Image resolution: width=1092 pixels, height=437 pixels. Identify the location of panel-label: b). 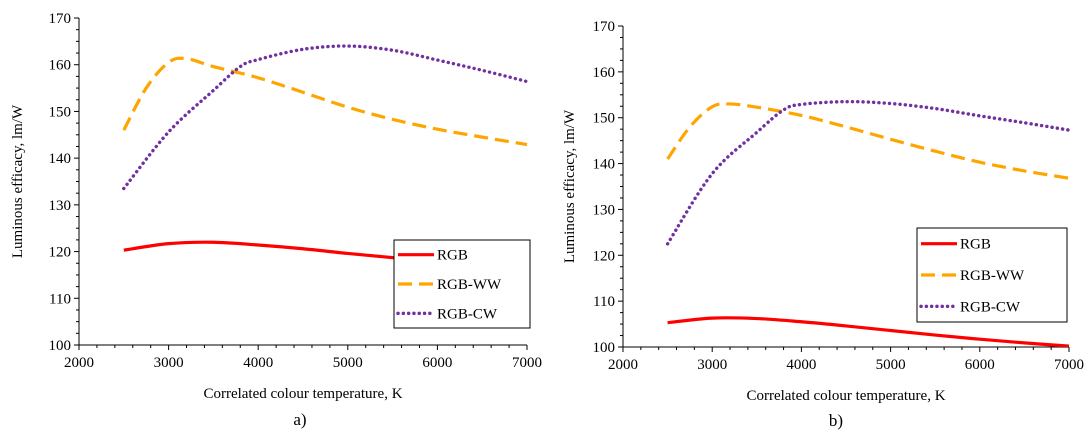
(836, 420).